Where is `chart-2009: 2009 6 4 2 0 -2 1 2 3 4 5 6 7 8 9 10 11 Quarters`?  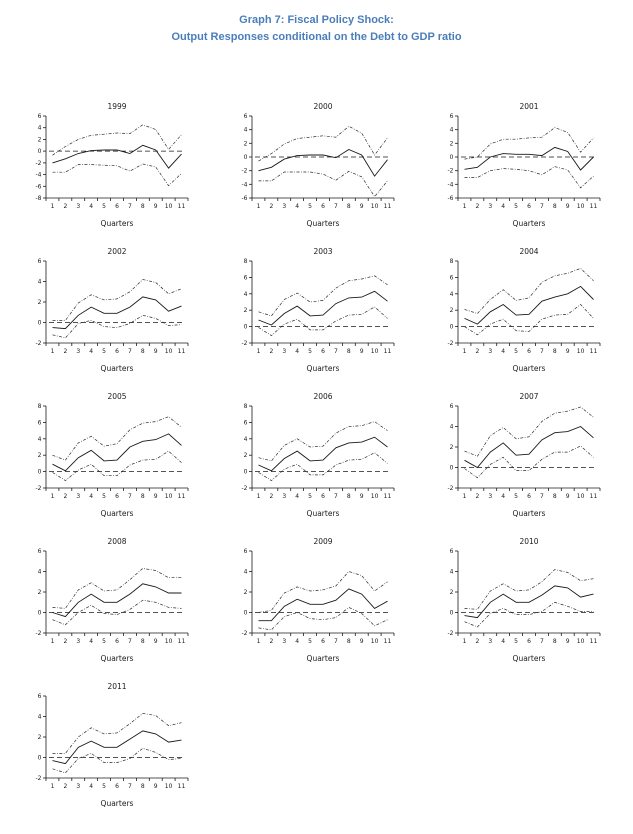
chart-2009: 2009 6 4 2 0 -2 1 2 3 4 5 6 7 8 9 10 11 Quarters is located at coordinates (317, 601).